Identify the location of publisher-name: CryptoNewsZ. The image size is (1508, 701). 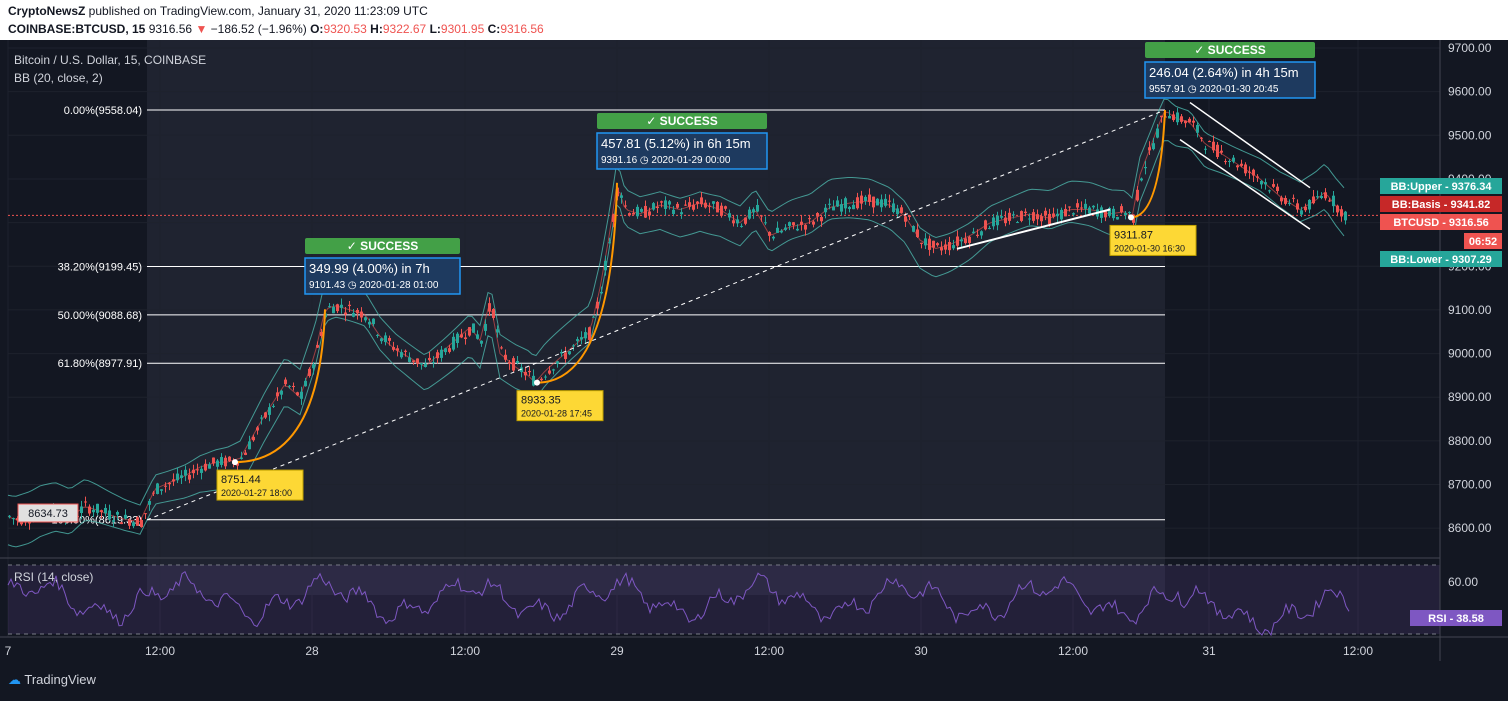
(47, 11).